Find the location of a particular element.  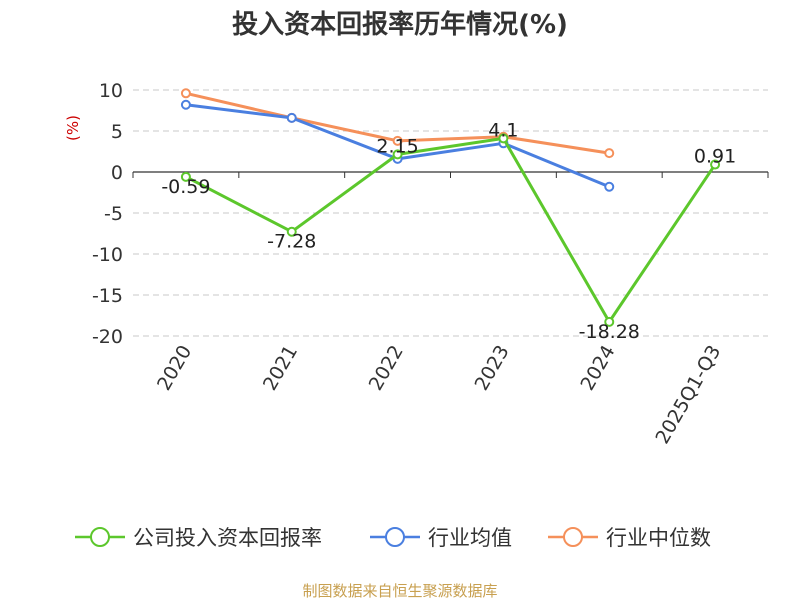

x-tick-label: 2024 is located at coordinates (597, 368).